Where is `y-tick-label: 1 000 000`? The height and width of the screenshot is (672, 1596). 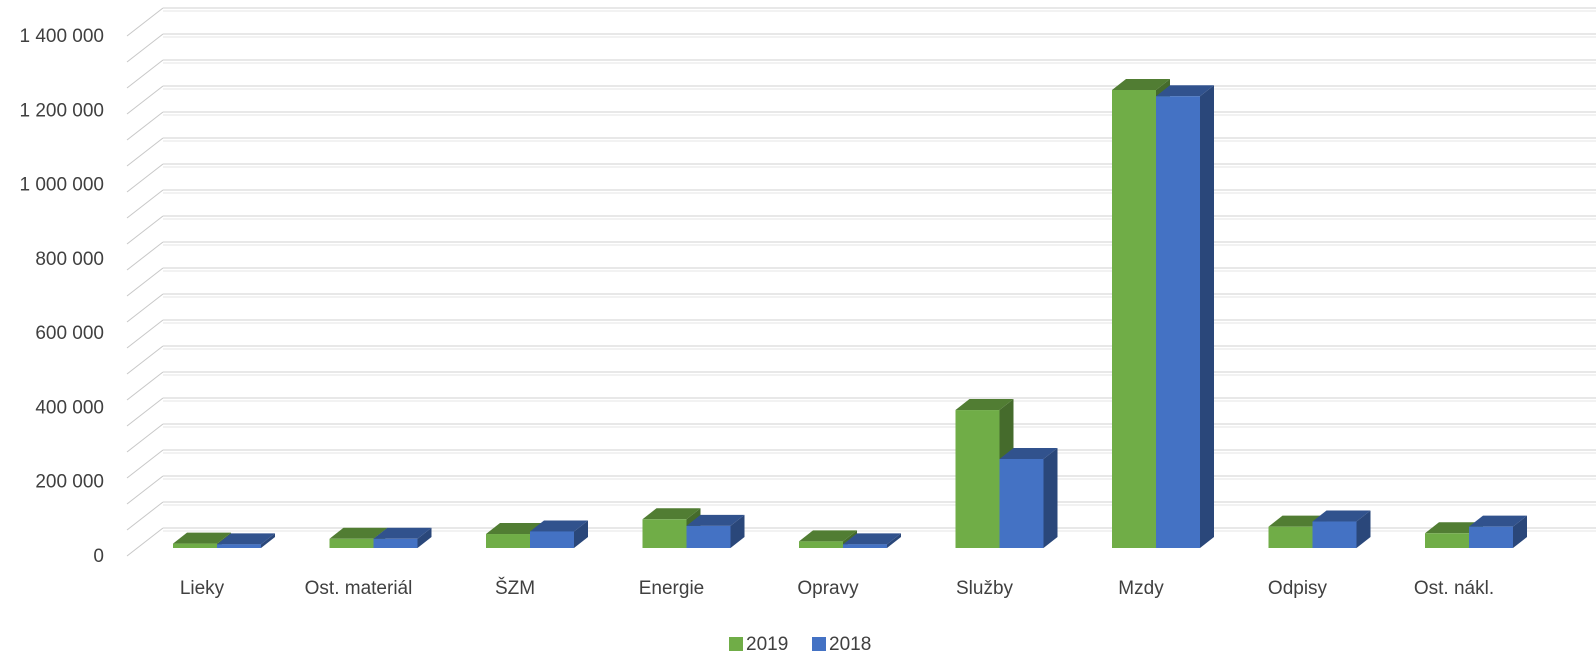 y-tick-label: 1 000 000 is located at coordinates (61, 185).